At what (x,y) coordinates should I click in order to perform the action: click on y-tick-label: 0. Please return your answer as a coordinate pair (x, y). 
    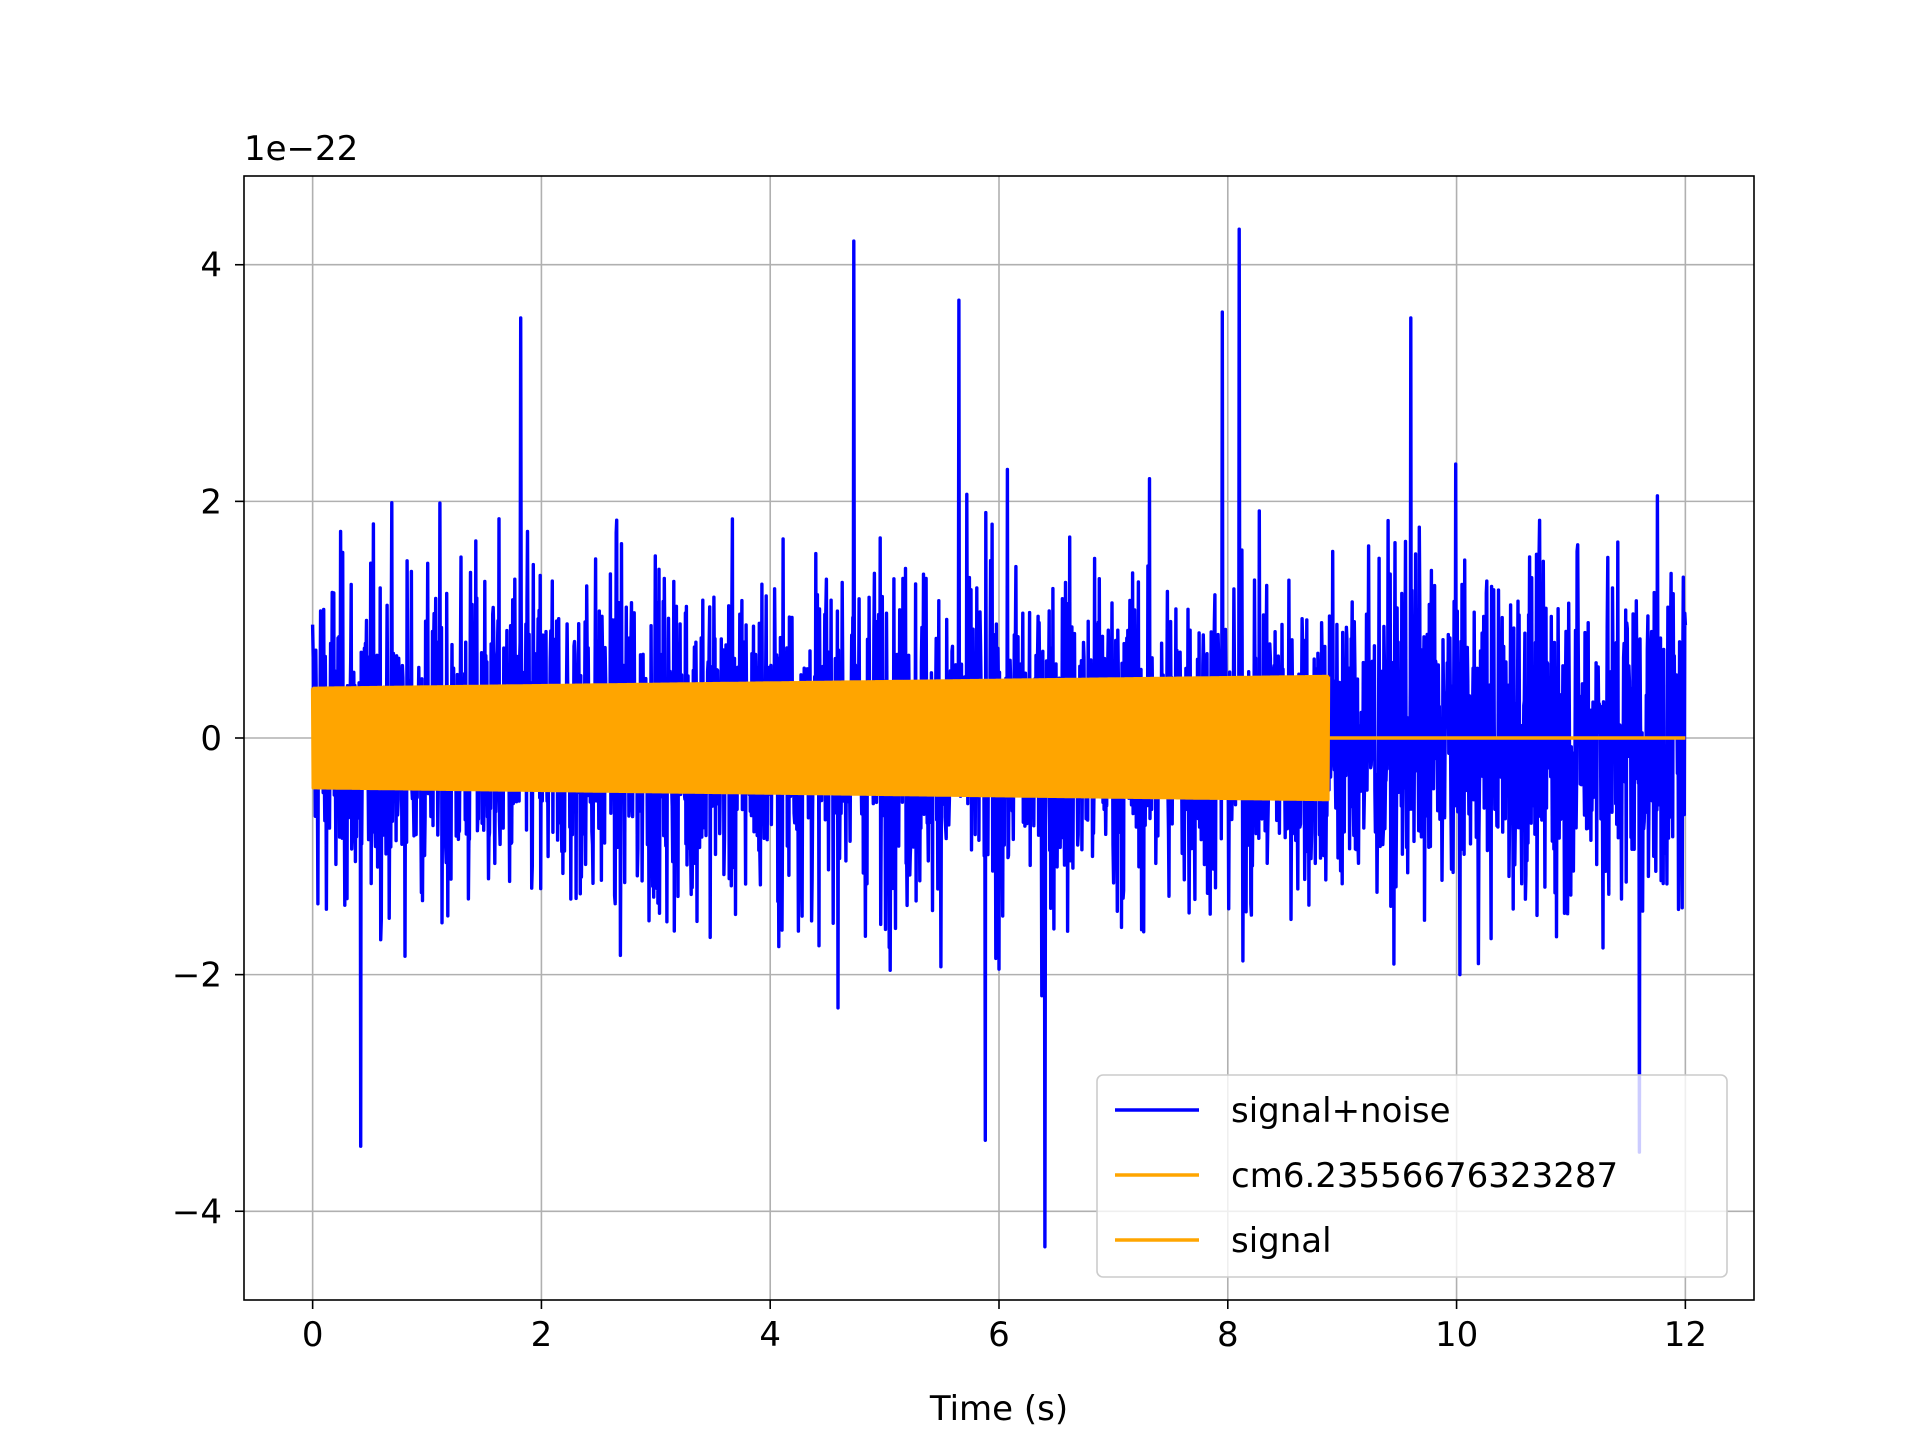
    Looking at the image, I should click on (211, 739).